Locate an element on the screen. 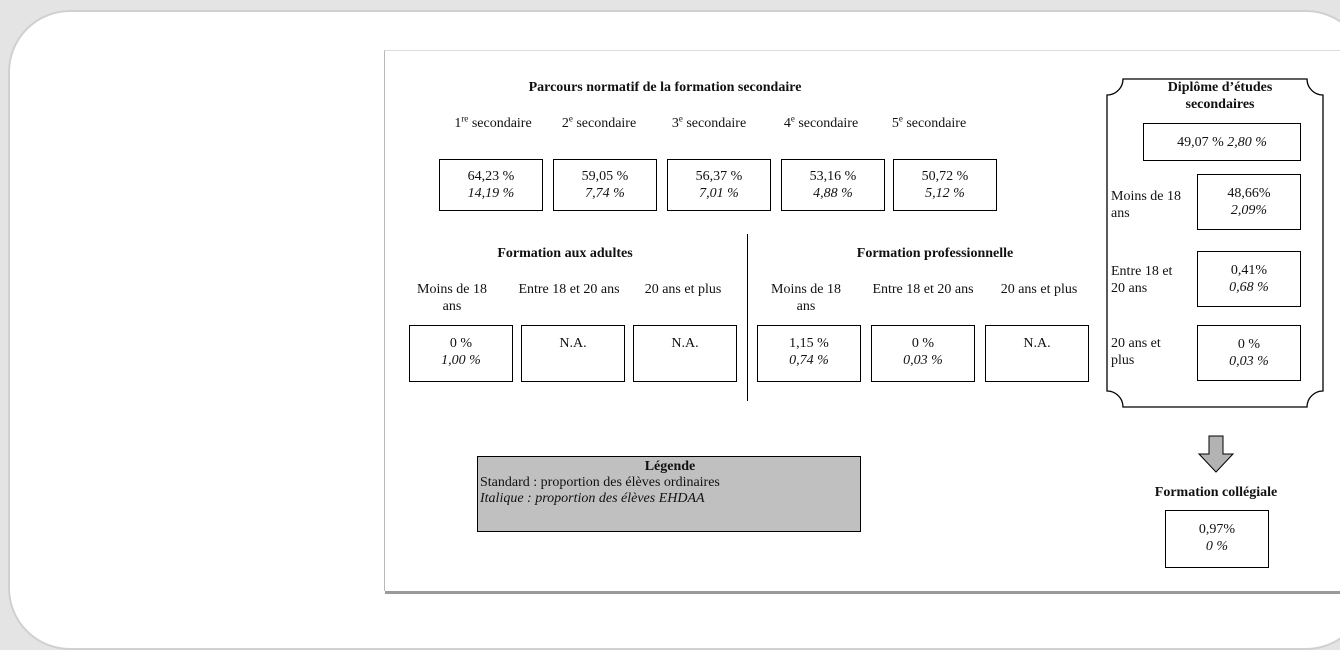 The width and height of the screenshot is (1340, 650). professional-group-label-1: Moins de 18 ans is located at coordinates (806, 298).